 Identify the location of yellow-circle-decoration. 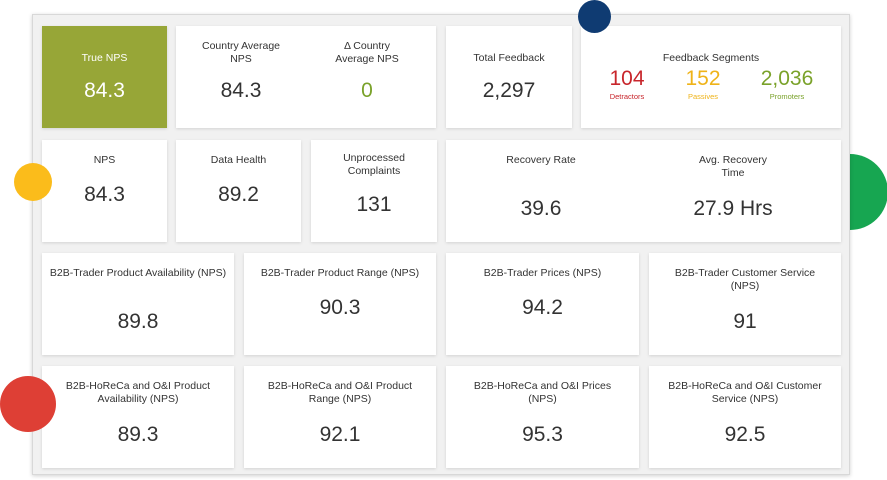
(33, 182).